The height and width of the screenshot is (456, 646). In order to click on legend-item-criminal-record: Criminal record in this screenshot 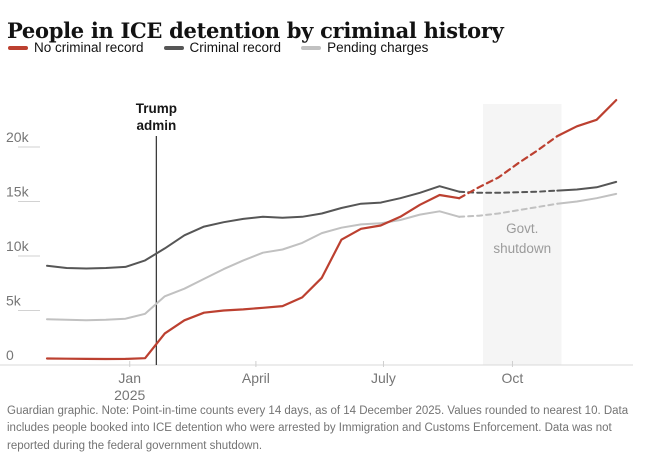, I will do `click(222, 47)`.